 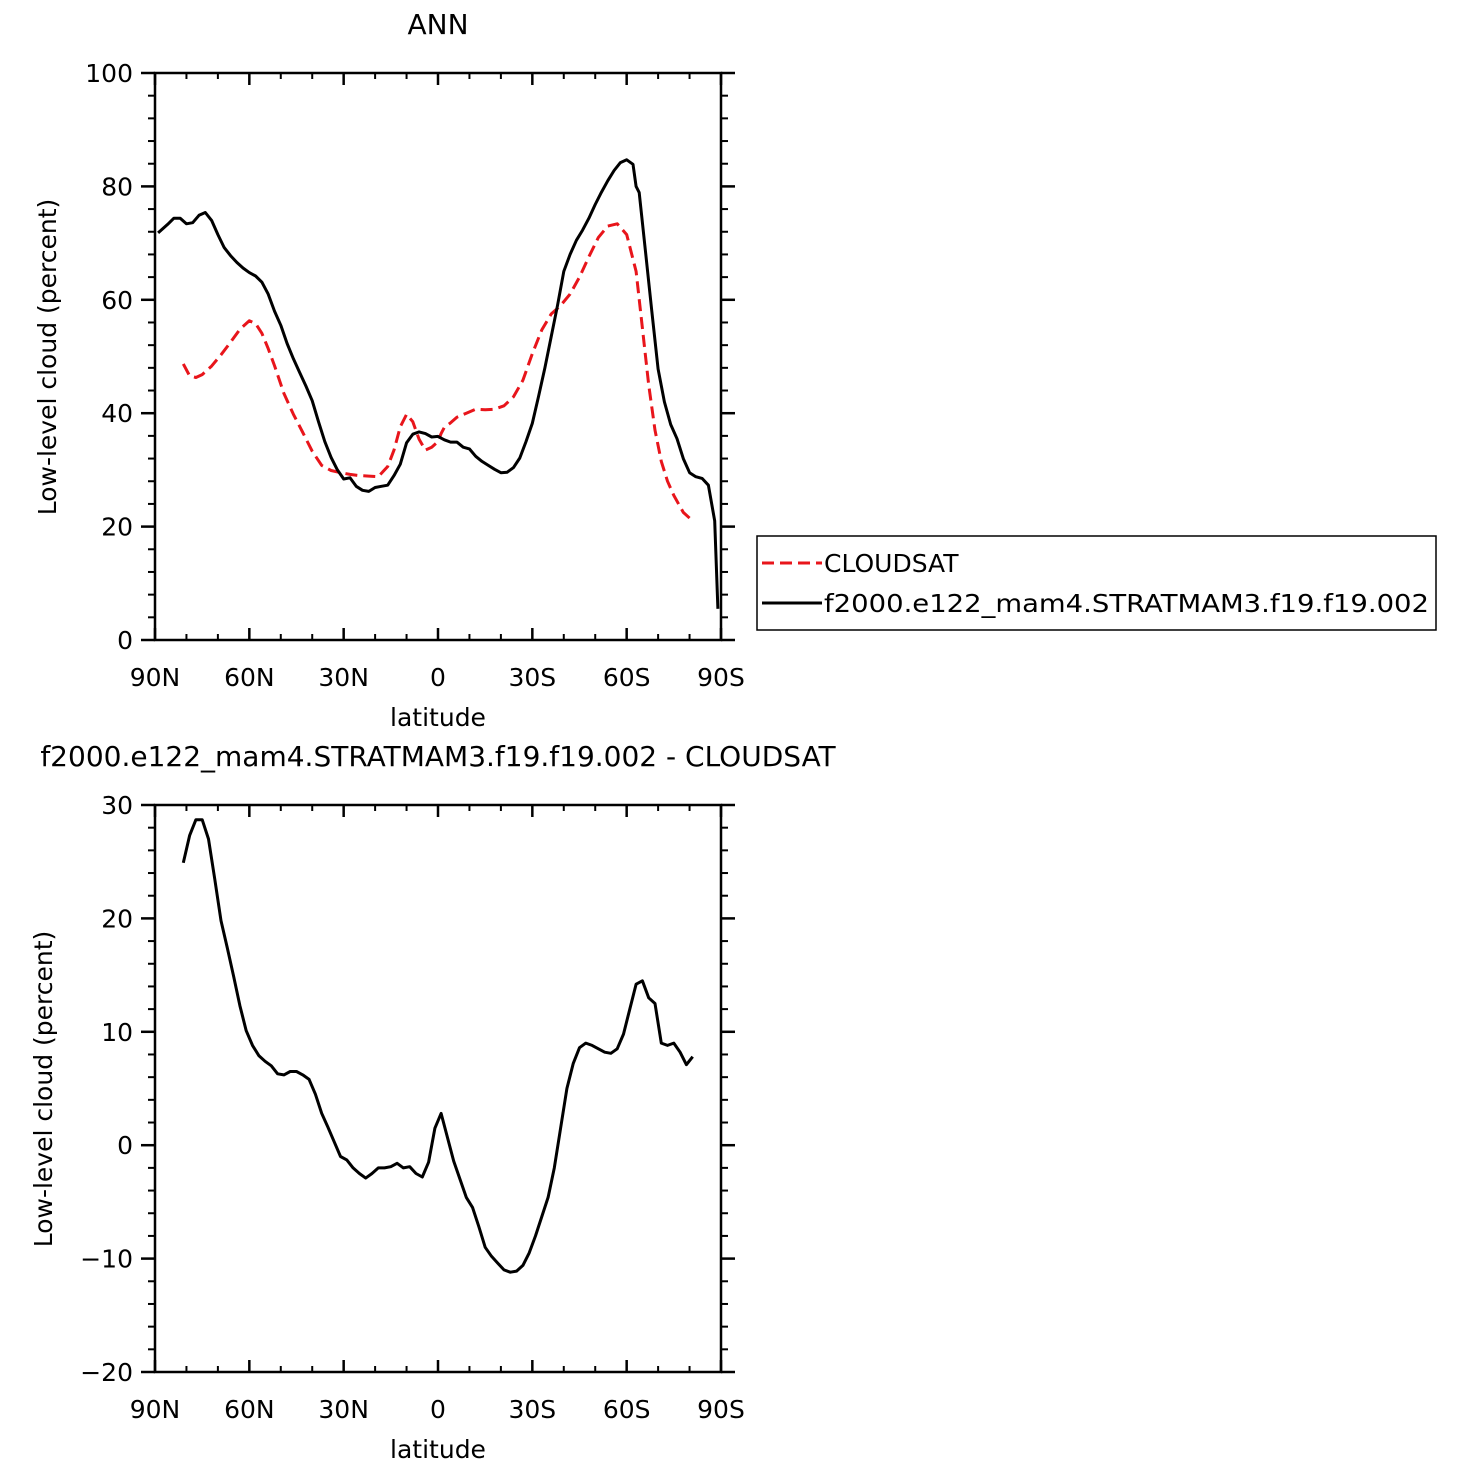 I want to click on y-tick-label: 60, so click(x=117, y=300).